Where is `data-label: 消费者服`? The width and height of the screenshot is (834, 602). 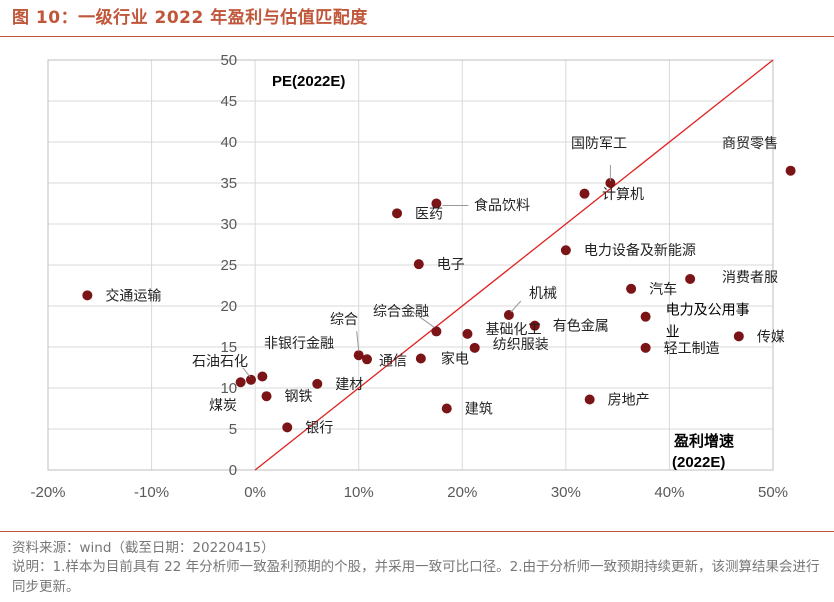 data-label: 消费者服 is located at coordinates (750, 278).